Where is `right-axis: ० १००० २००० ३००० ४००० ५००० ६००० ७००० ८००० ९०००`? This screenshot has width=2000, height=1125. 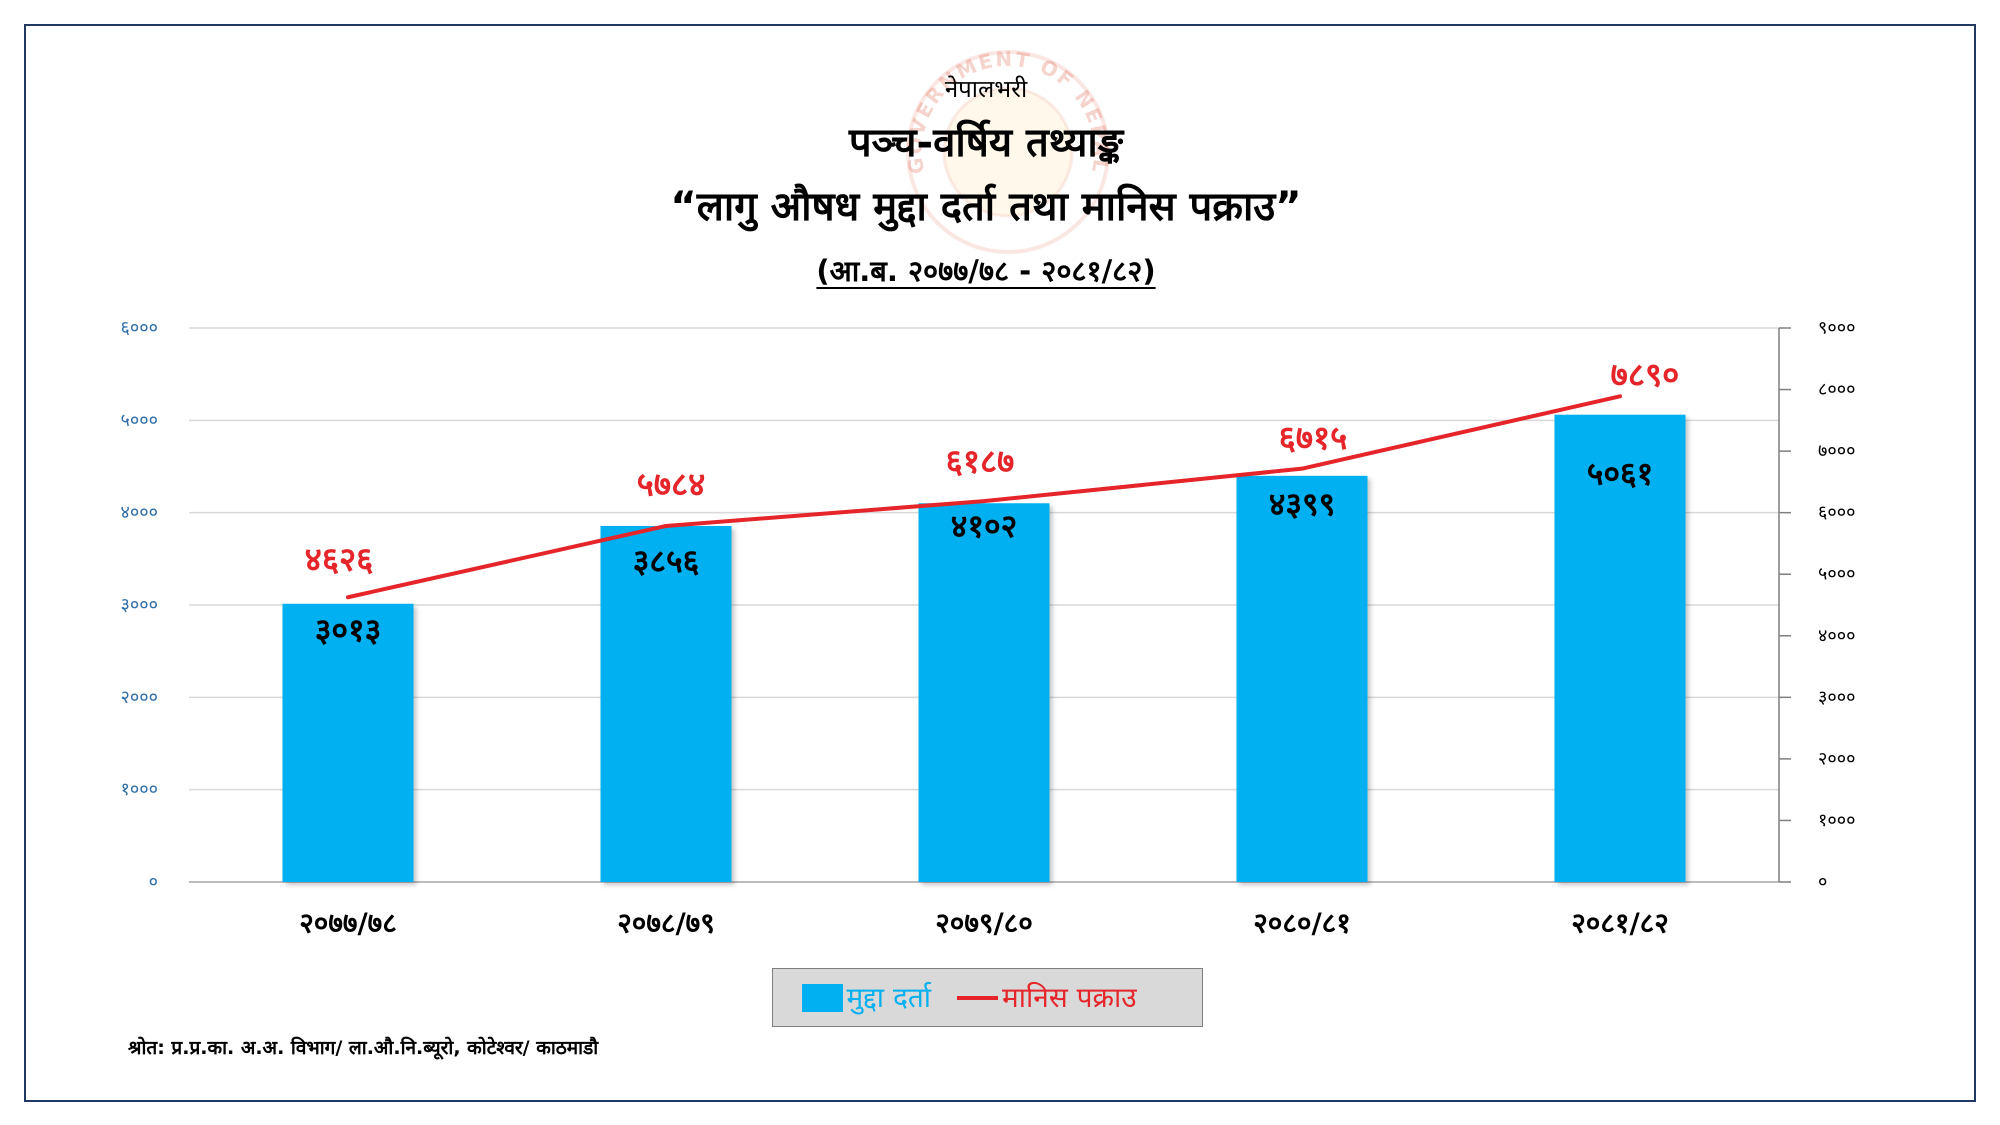
right-axis: ० १००० २००० ३००० ४००० ५००० ६००० ७००० ८००० ९००० is located at coordinates (1816, 605).